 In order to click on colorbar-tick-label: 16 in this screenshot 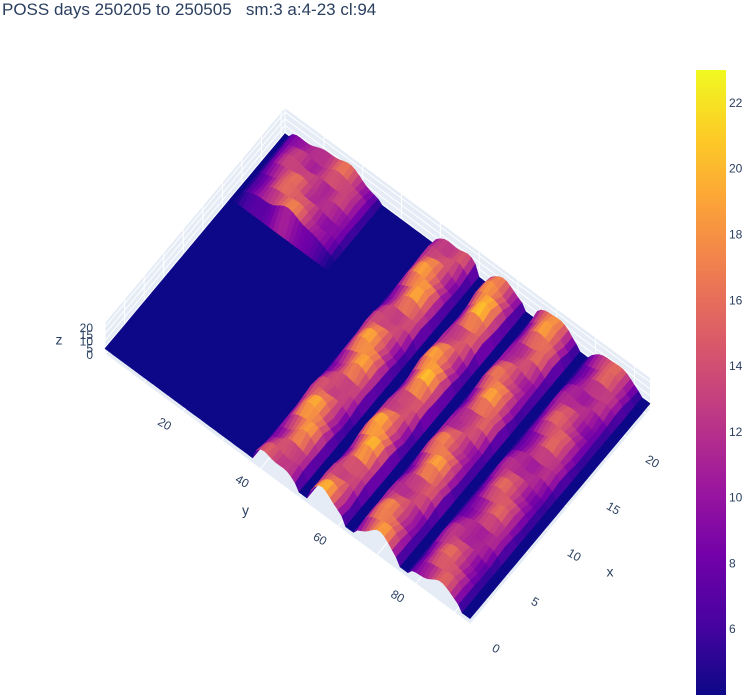, I will do `click(736, 300)`.